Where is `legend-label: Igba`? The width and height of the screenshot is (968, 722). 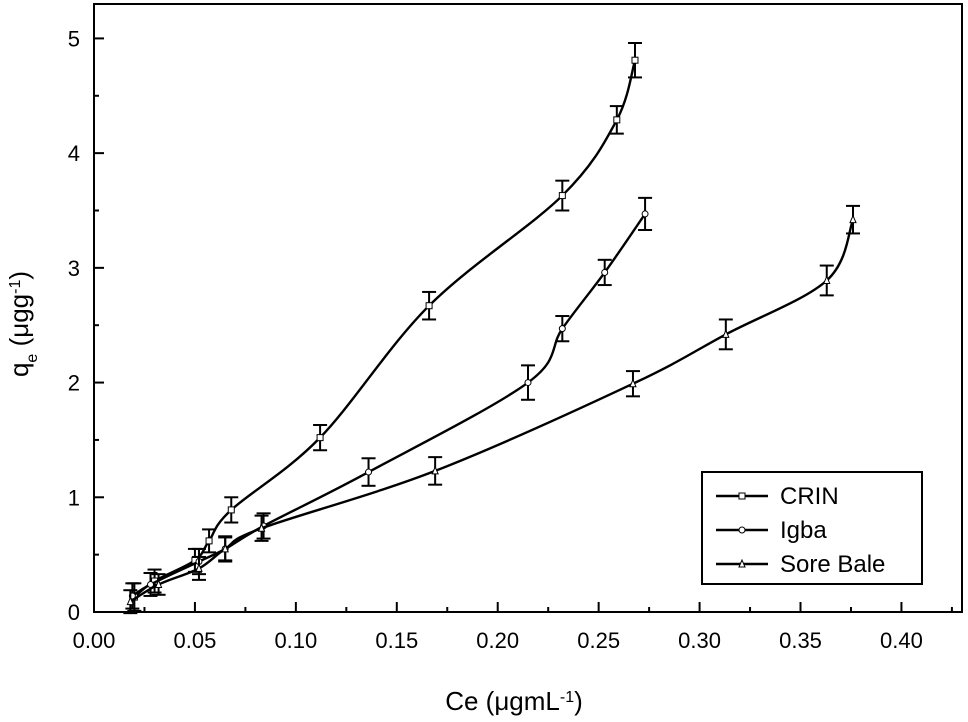
legend-label: Igba is located at coordinates (803, 530).